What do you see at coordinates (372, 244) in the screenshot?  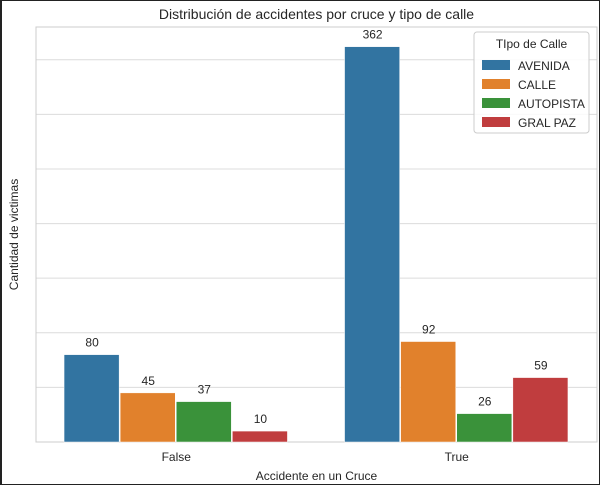 I see `bar-avenida-true` at bounding box center [372, 244].